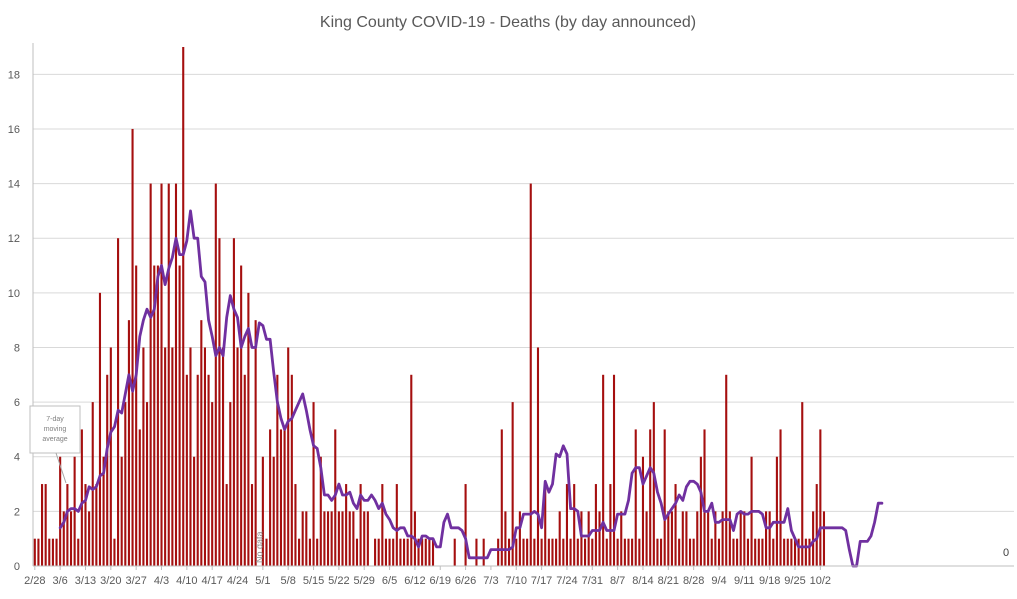 The image size is (1017, 599). Describe the element at coordinates (1006, 553) in the screenshot. I see `end-value-label: 0` at that location.